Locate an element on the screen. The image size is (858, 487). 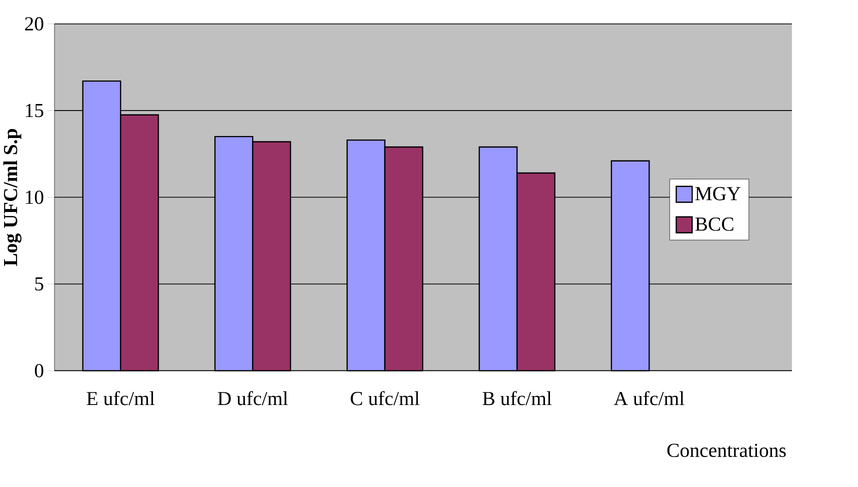
x-tick-label: C ufc/ml is located at coordinates (385, 398).